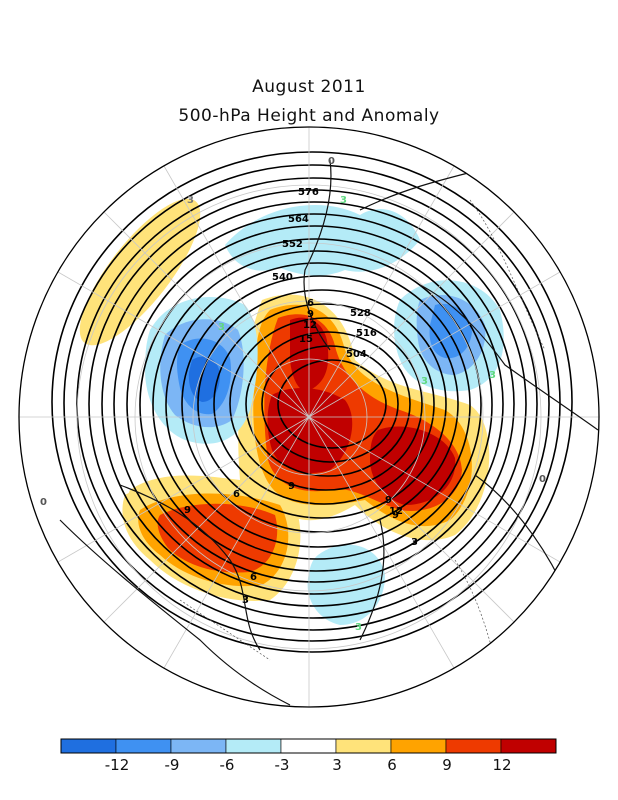 The height and width of the screenshot is (800, 618). What do you see at coordinates (392, 765) in the screenshot?
I see `colorbar-tick-label: 6` at bounding box center [392, 765].